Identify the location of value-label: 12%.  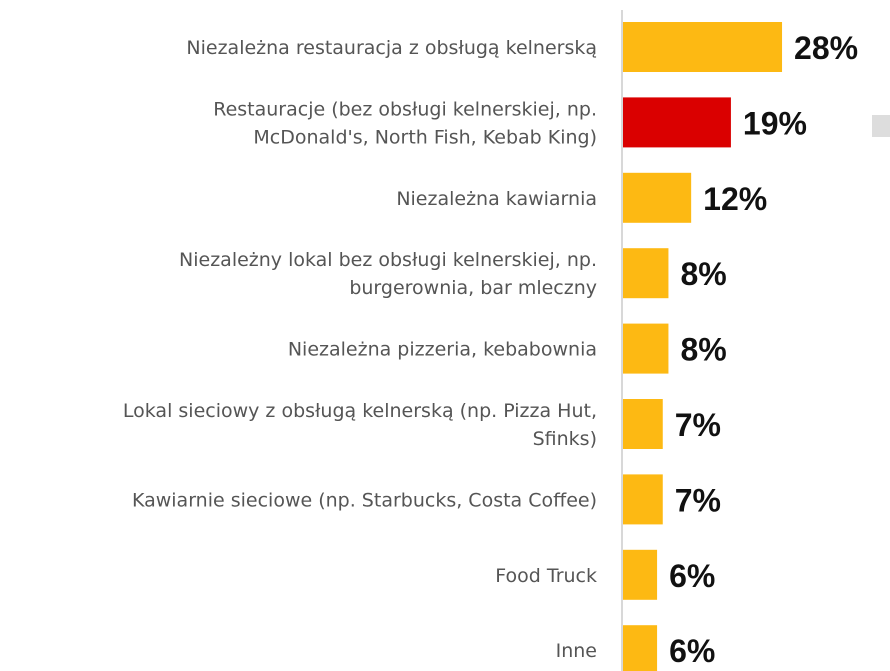
(735, 199).